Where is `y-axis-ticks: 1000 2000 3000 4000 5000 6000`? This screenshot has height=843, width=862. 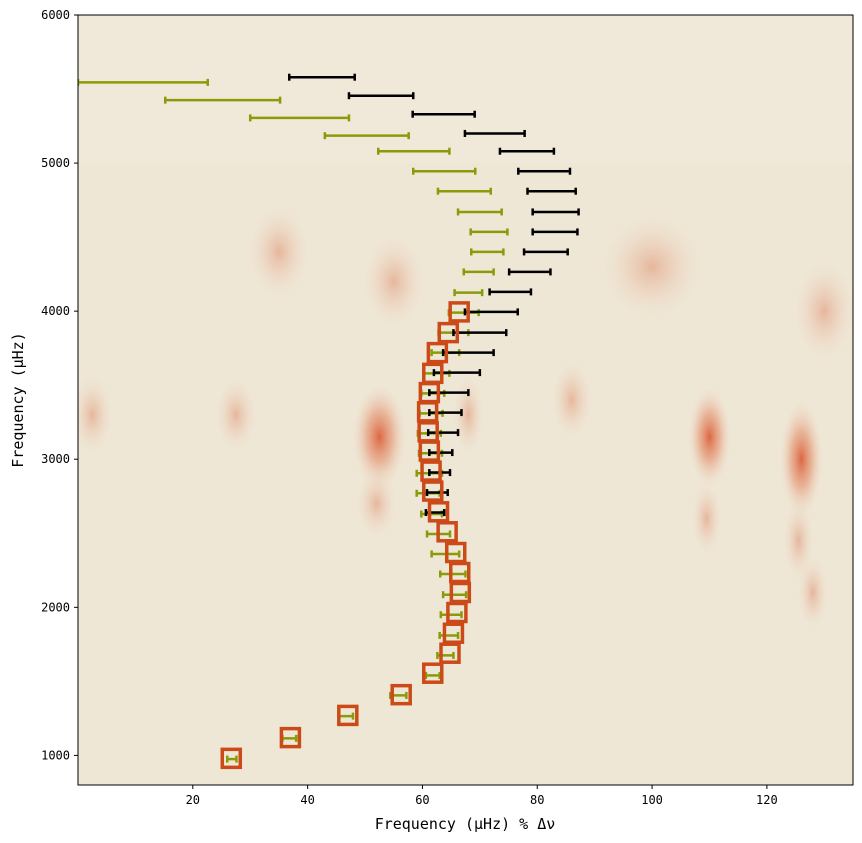 y-axis-ticks: 1000 2000 3000 4000 5000 6000 is located at coordinates (59, 385).